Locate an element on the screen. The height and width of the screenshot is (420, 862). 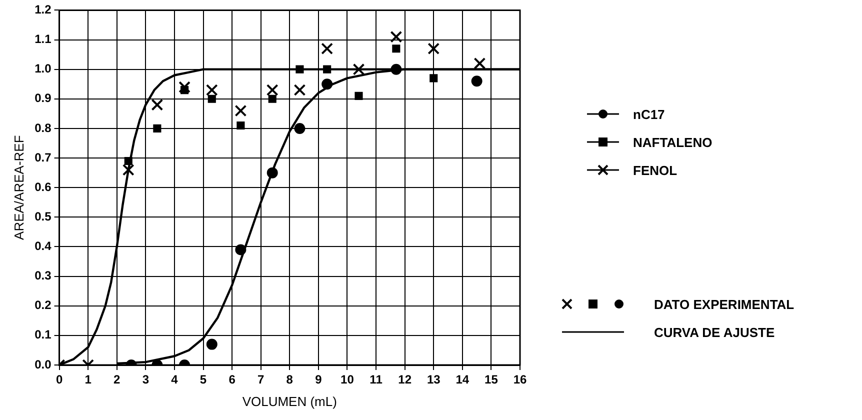
y-axis-title: AREA/AREA-REF is located at coordinates (18, 187).